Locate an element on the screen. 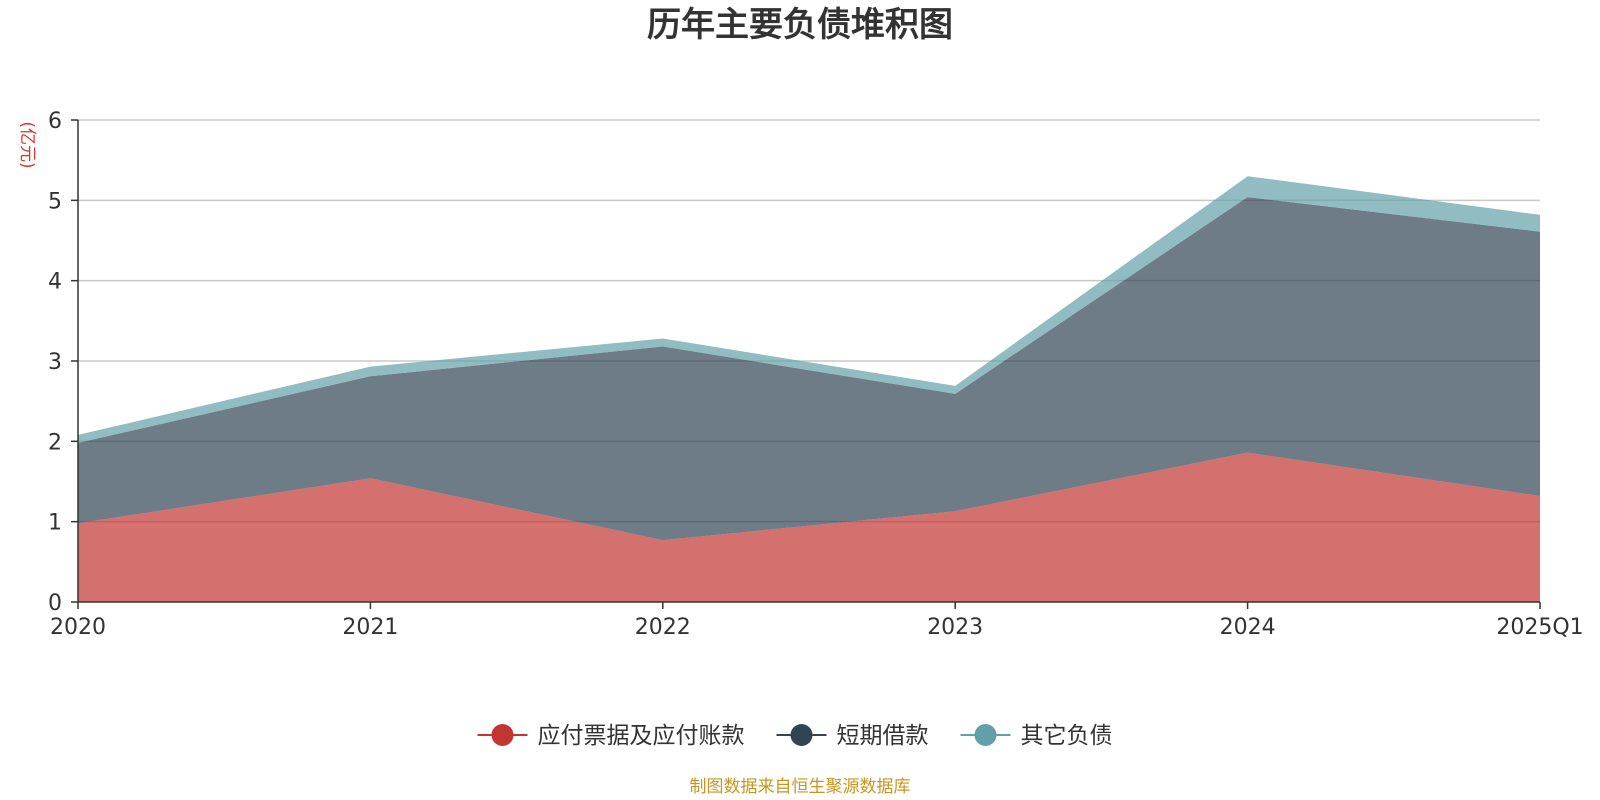 The height and width of the screenshot is (800, 1600). legend-label: 其它负债 is located at coordinates (1067, 736).